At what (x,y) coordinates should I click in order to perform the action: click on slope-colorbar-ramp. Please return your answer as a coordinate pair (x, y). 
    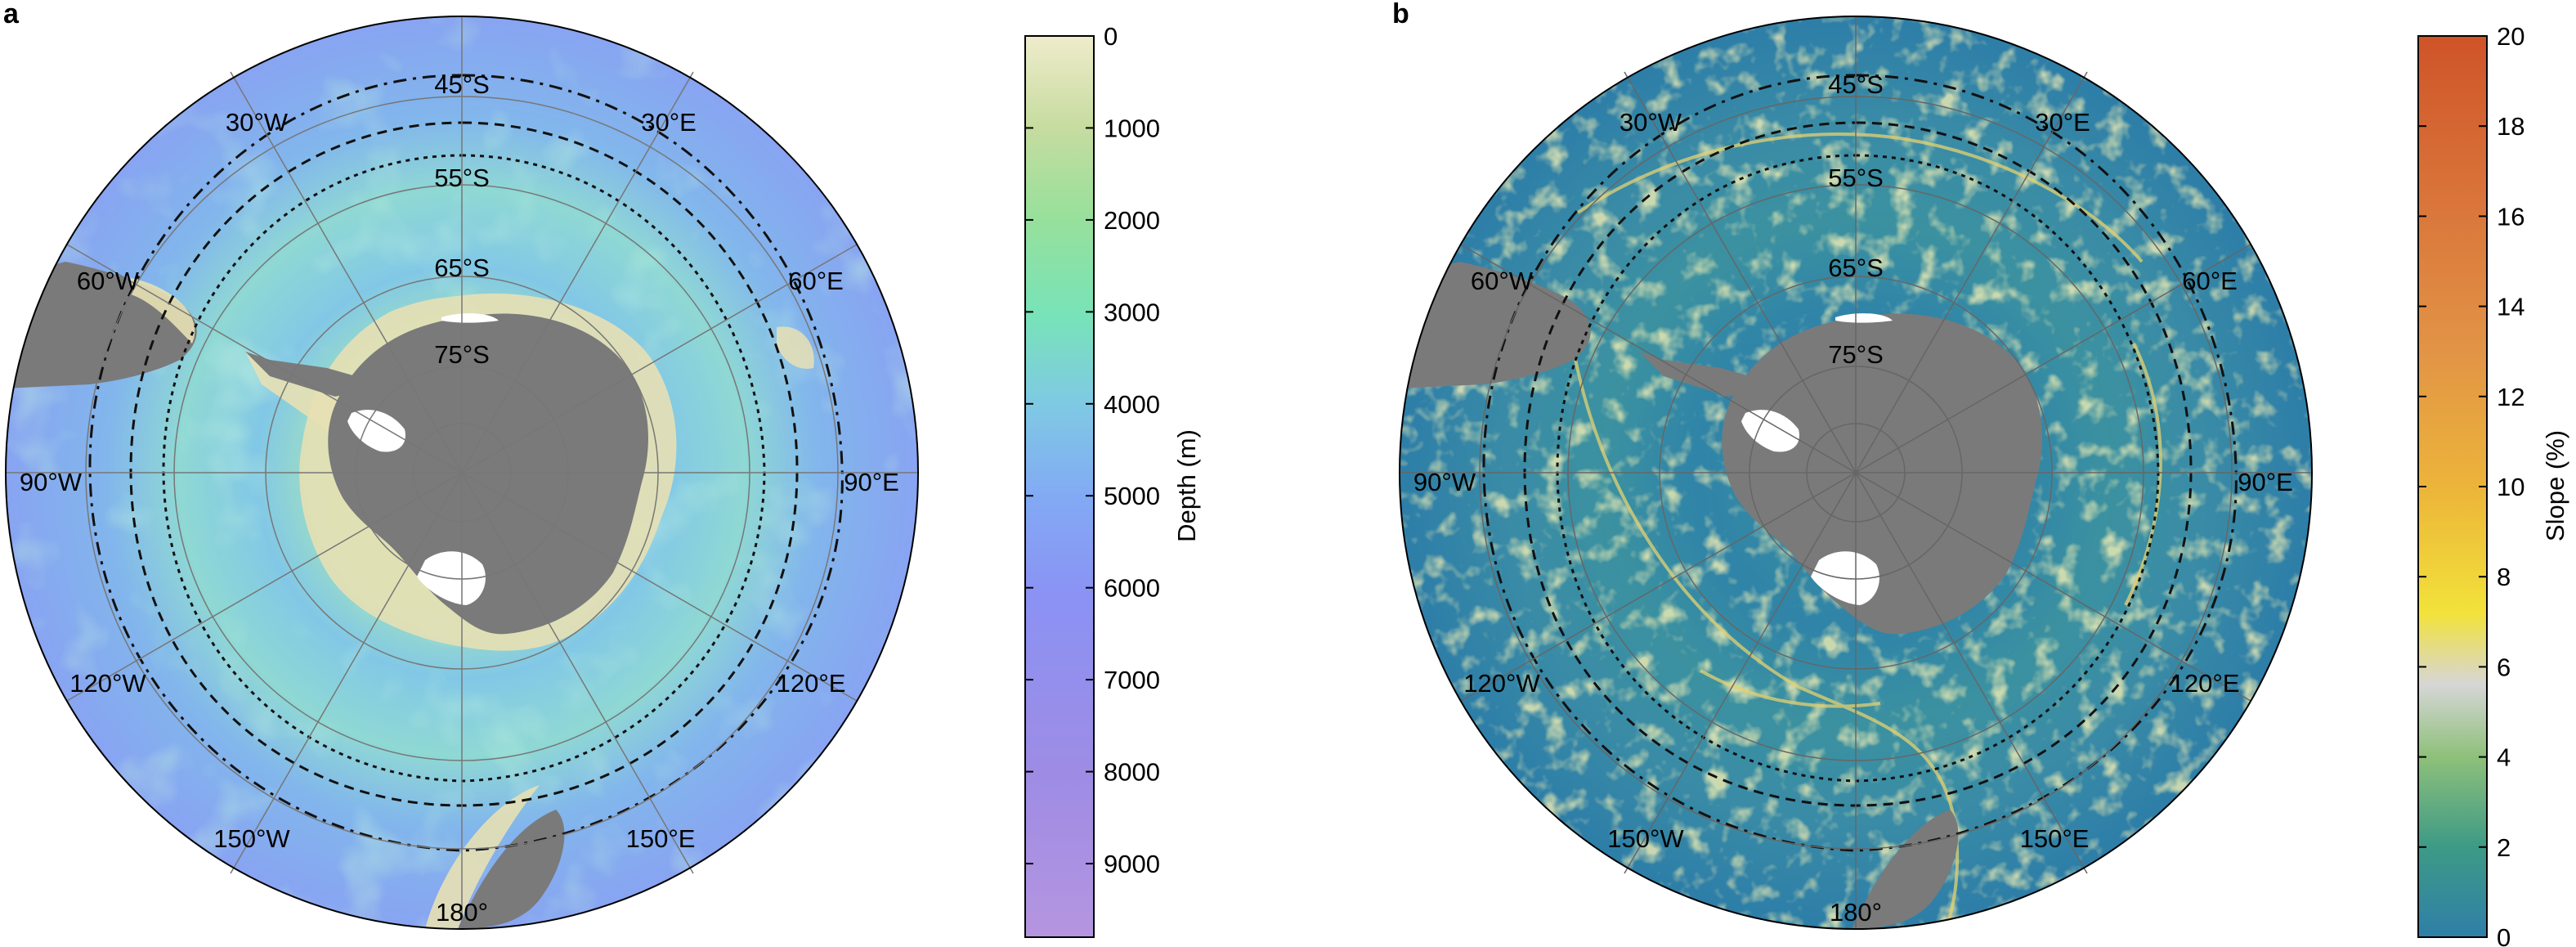
    Looking at the image, I should click on (2452, 486).